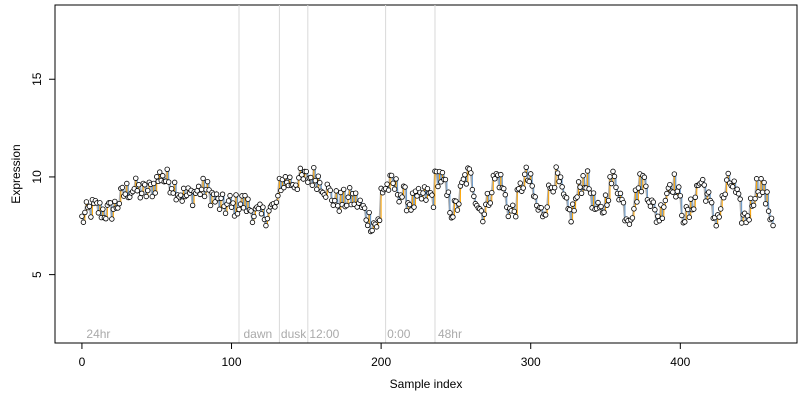 This screenshot has height=400, width=800. What do you see at coordinates (37, 79) in the screenshot?
I see `y-tick-label-2: 15` at bounding box center [37, 79].